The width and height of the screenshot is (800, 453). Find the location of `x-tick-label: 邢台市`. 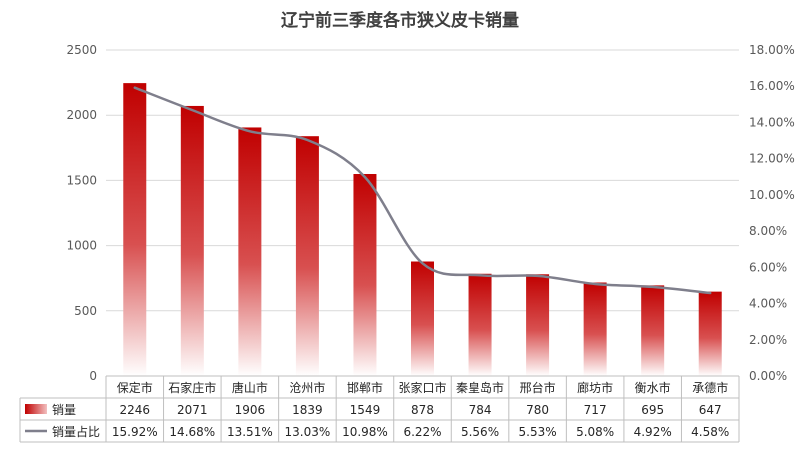

x-tick-label: 邢台市 is located at coordinates (538, 387).